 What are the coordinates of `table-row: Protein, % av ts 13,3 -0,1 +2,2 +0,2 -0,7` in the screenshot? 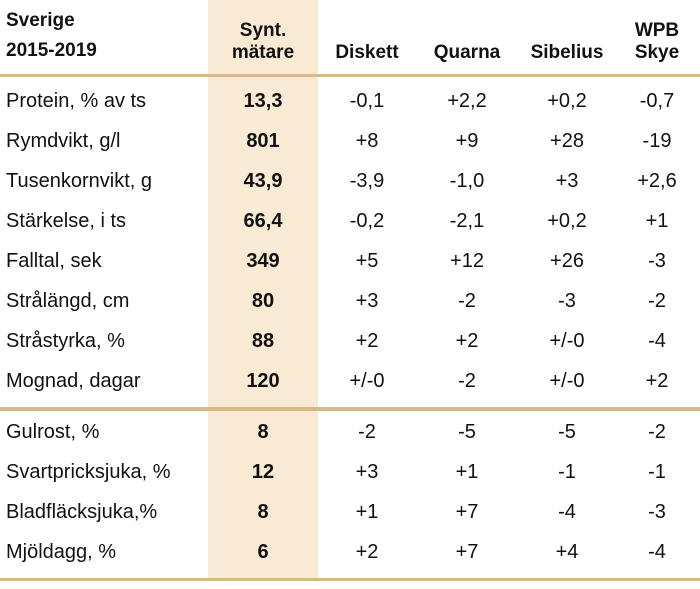 It's located at (350, 101).